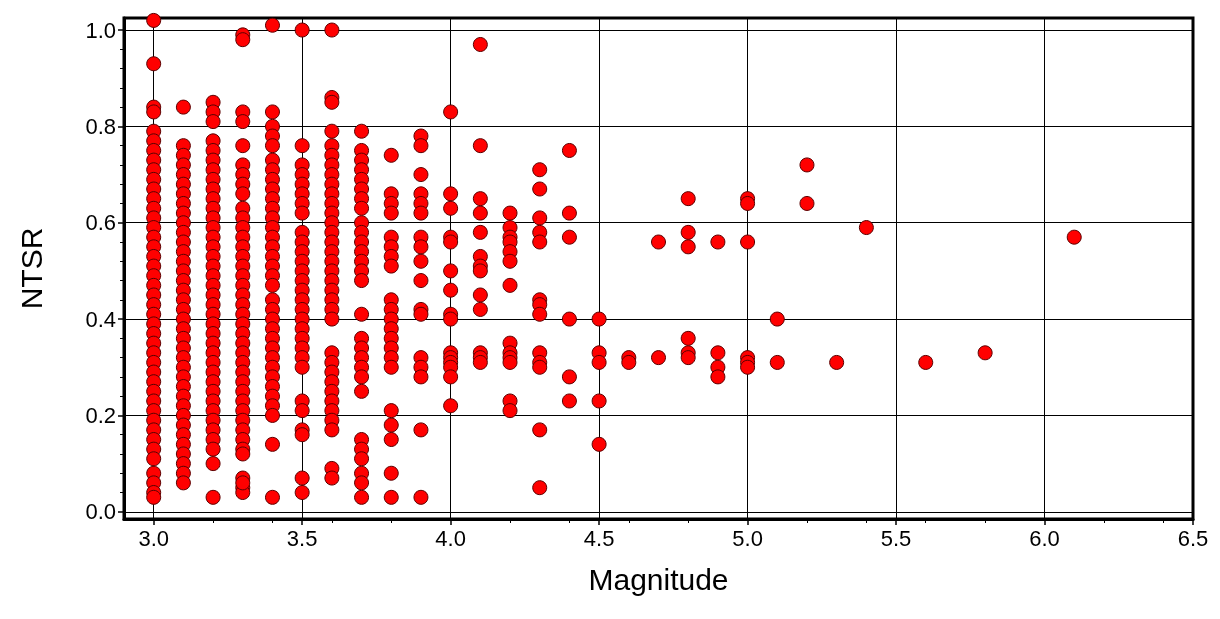 Image resolution: width=1220 pixels, height=619 pixels. Describe the element at coordinates (896, 538) in the screenshot. I see `x-tick-label: 5.5` at that location.